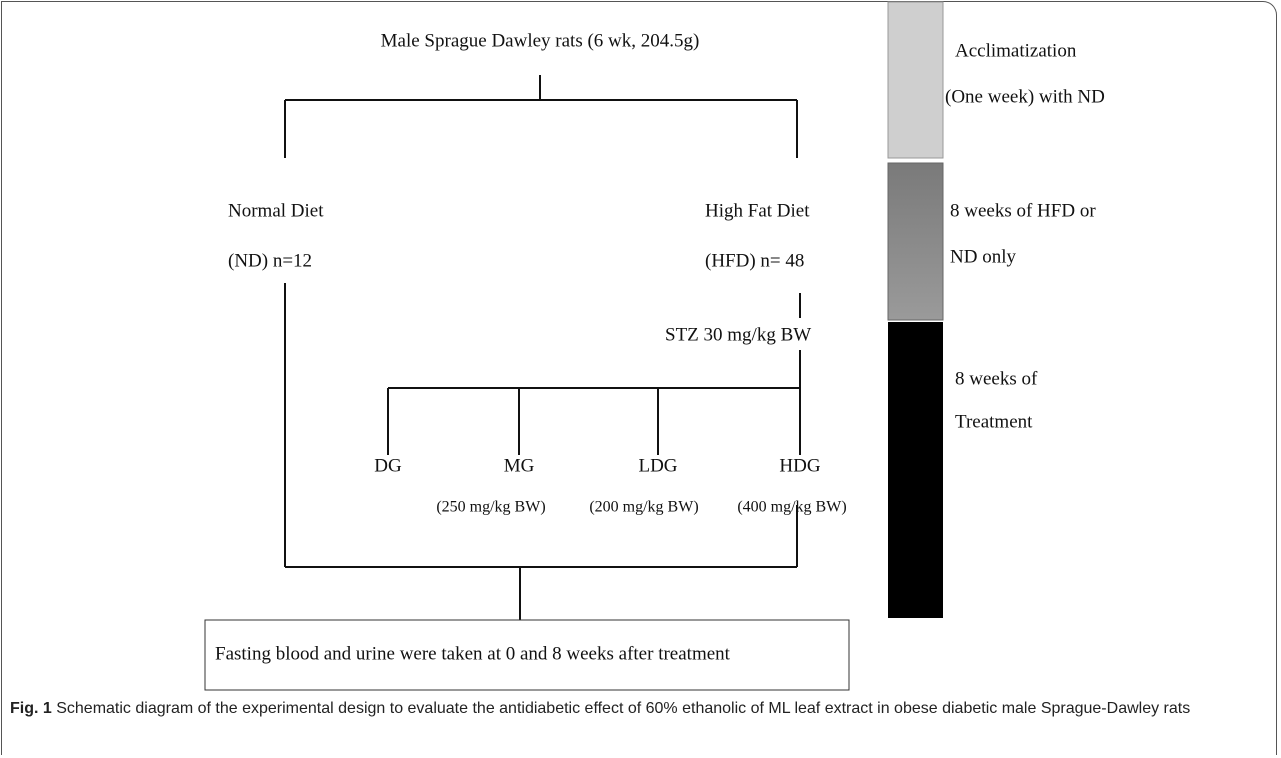 This screenshot has width=1281, height=758. Describe the element at coordinates (388, 465) in the screenshot. I see `subgroup-label: DG` at that location.